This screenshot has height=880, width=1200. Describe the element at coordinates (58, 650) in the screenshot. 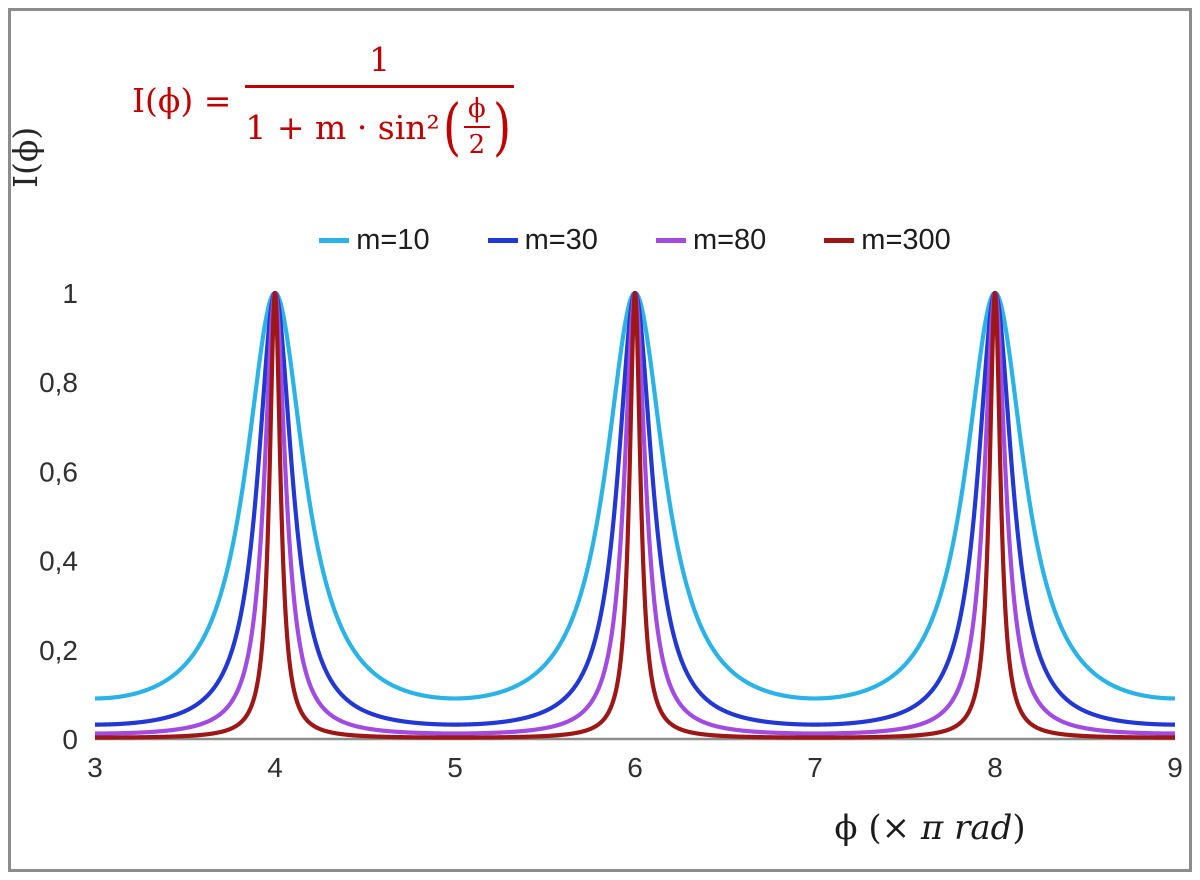

I see `y-tick-label-0,2: 0,2` at that location.